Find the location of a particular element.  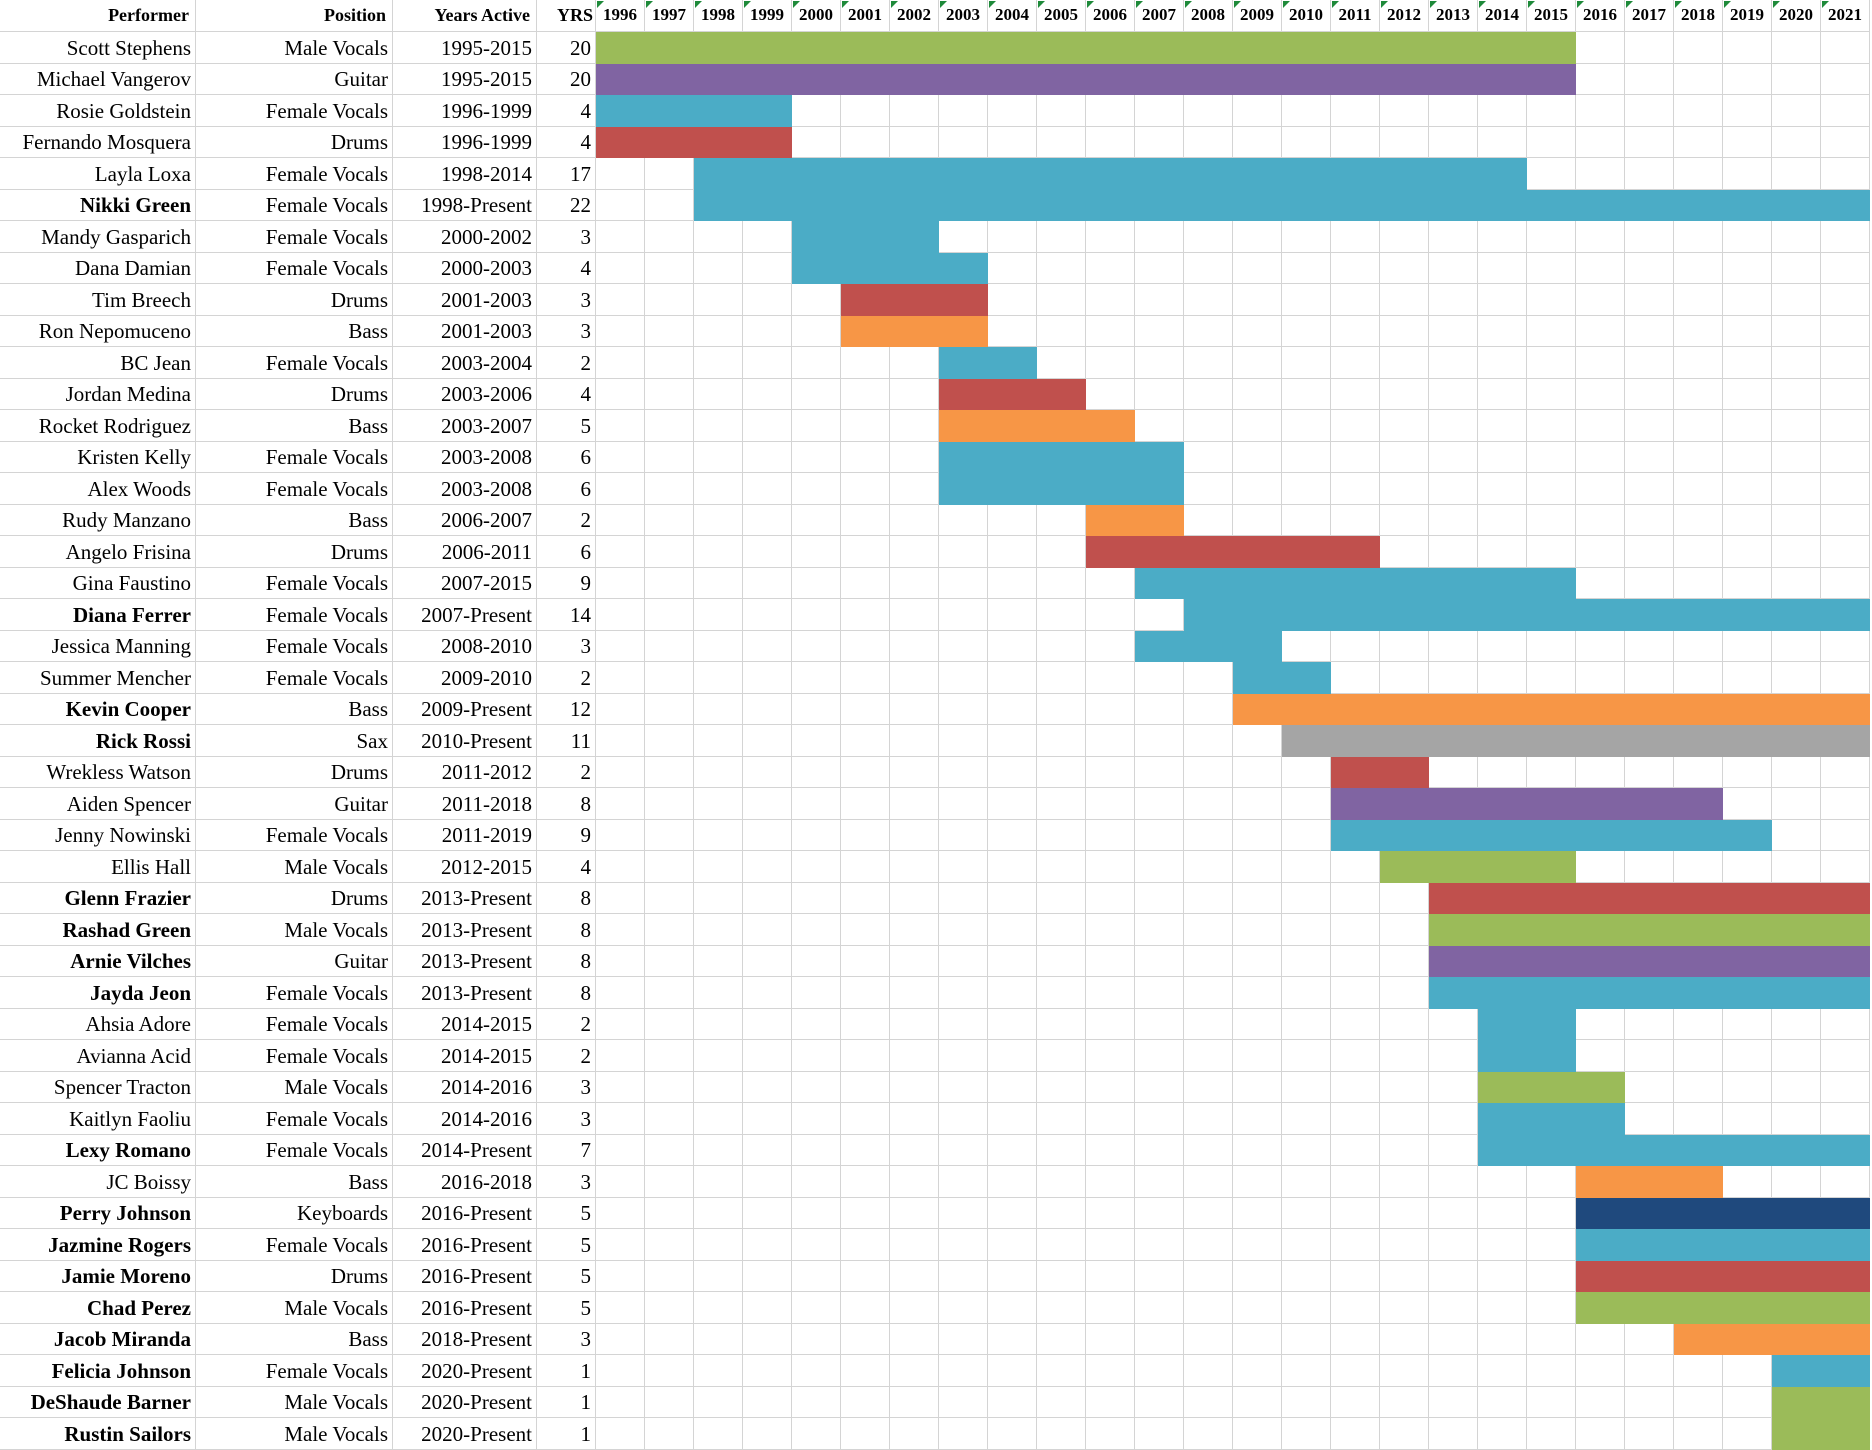

years-active-cell: 2014-2016 is located at coordinates (465, 1119).